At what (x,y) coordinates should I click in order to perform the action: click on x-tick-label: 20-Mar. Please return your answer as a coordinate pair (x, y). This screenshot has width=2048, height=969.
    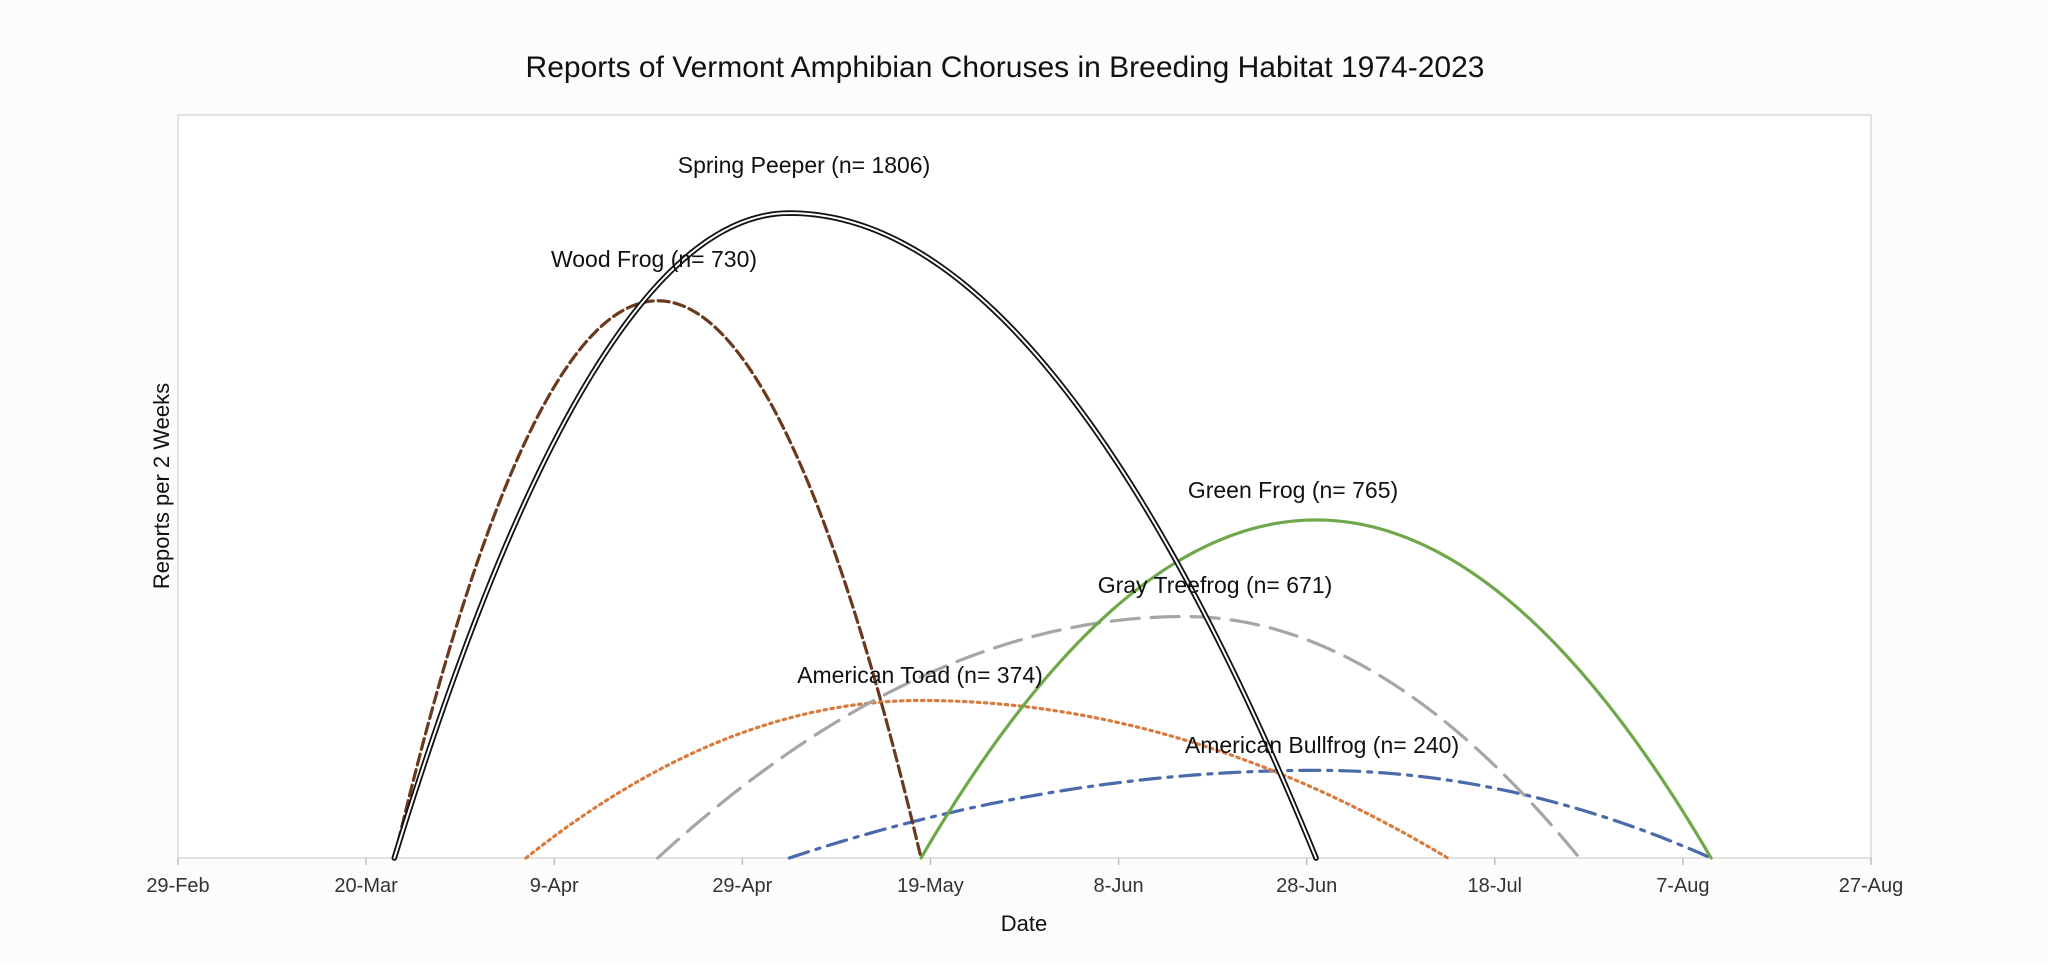
    Looking at the image, I should click on (366, 886).